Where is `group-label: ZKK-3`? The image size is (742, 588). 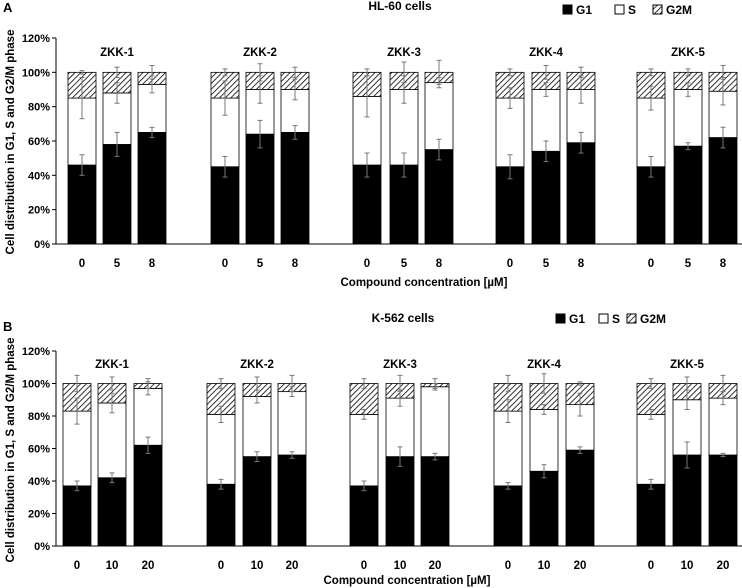 group-label: ZKK-3 is located at coordinates (404, 53).